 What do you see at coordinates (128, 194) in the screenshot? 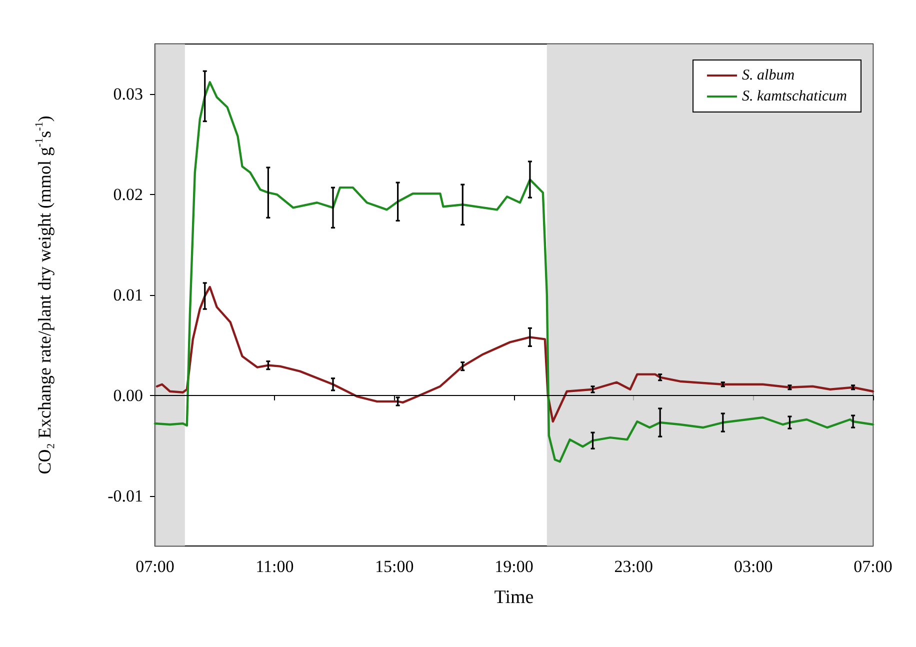
I see `y-tick-label: 0.02` at bounding box center [128, 194].